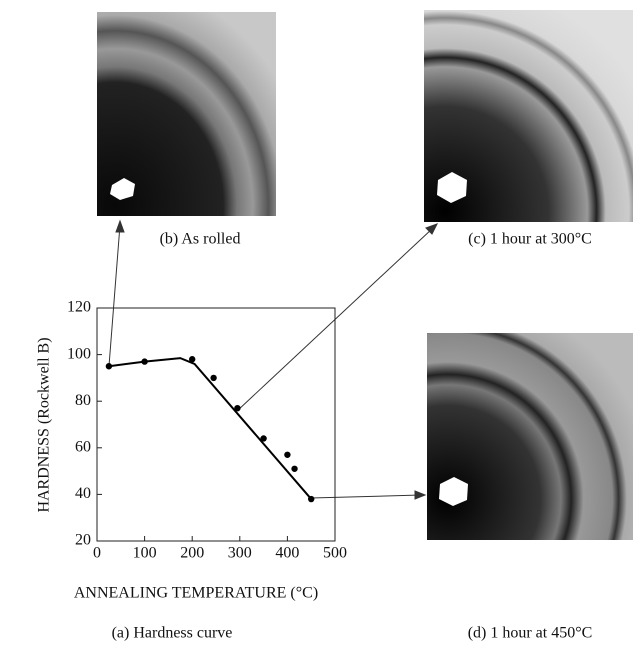 This screenshot has height=645, width=633. What do you see at coordinates (83, 400) in the screenshot?
I see `y-tick-label: 80` at bounding box center [83, 400].